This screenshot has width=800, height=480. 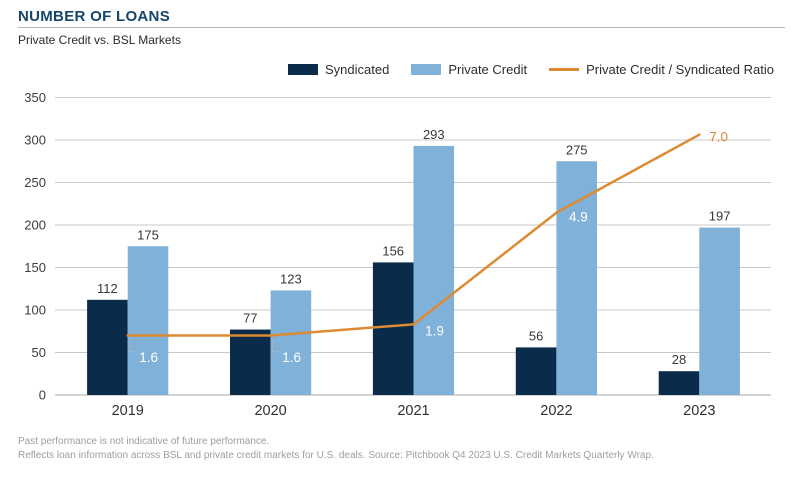 What do you see at coordinates (148, 234) in the screenshot?
I see `bar-value-label: 175` at bounding box center [148, 234].